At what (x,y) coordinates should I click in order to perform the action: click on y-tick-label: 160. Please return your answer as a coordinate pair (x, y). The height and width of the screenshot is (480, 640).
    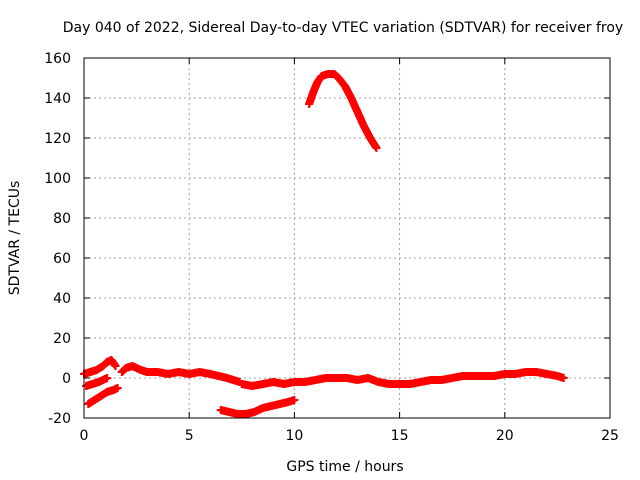
    Looking at the image, I should click on (57, 59).